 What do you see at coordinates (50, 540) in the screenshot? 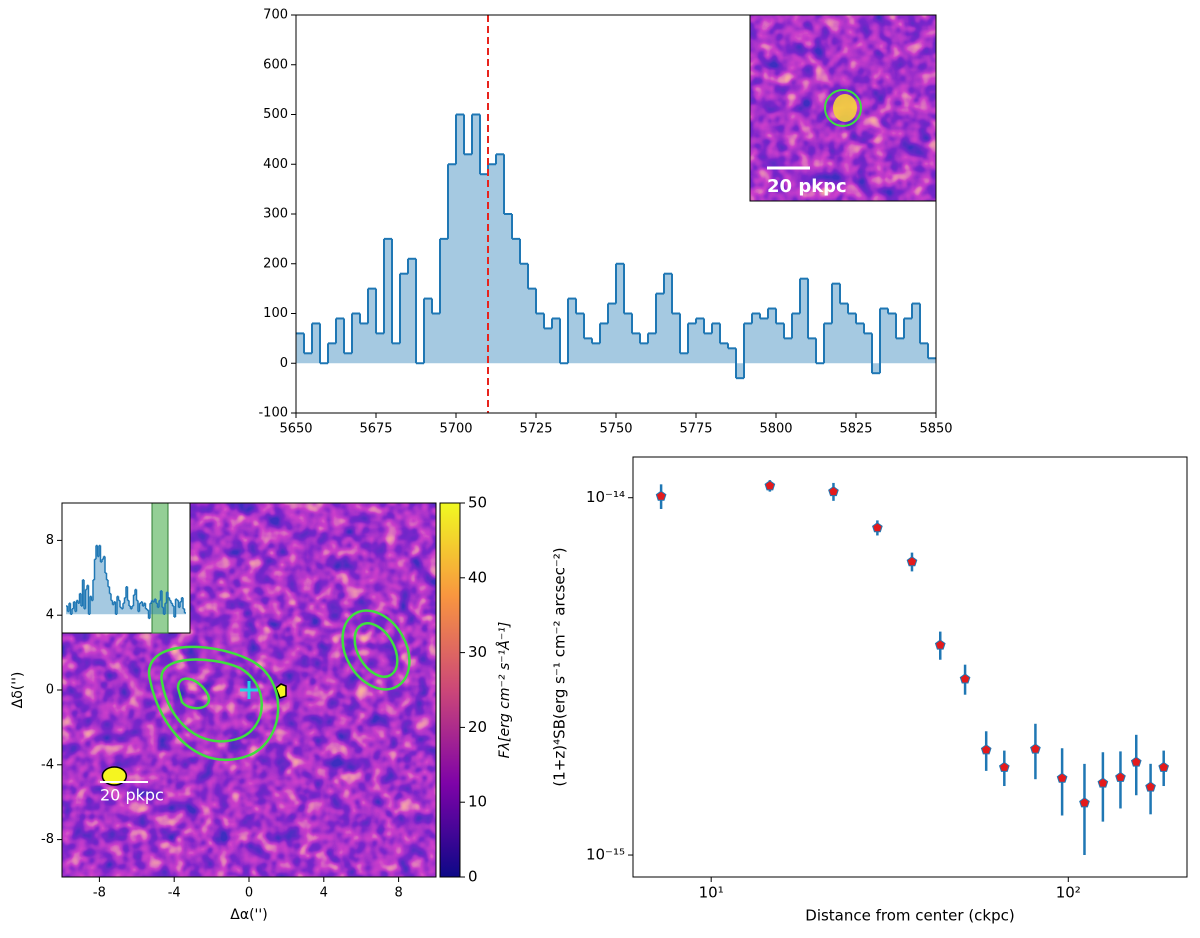
I see `y-tick-label: 8` at bounding box center [50, 540].